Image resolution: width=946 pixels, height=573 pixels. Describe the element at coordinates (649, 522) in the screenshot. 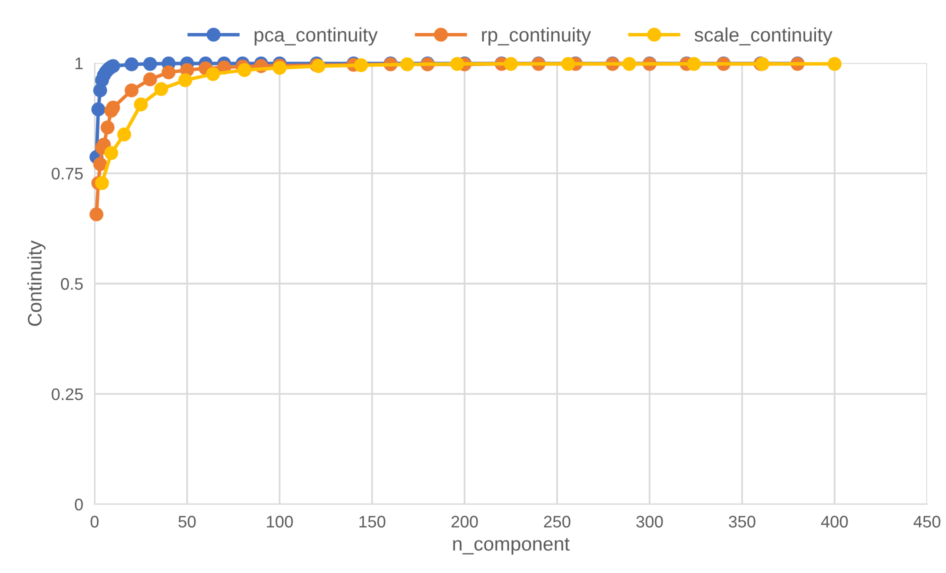

I see `x-tick-label: 300` at that location.